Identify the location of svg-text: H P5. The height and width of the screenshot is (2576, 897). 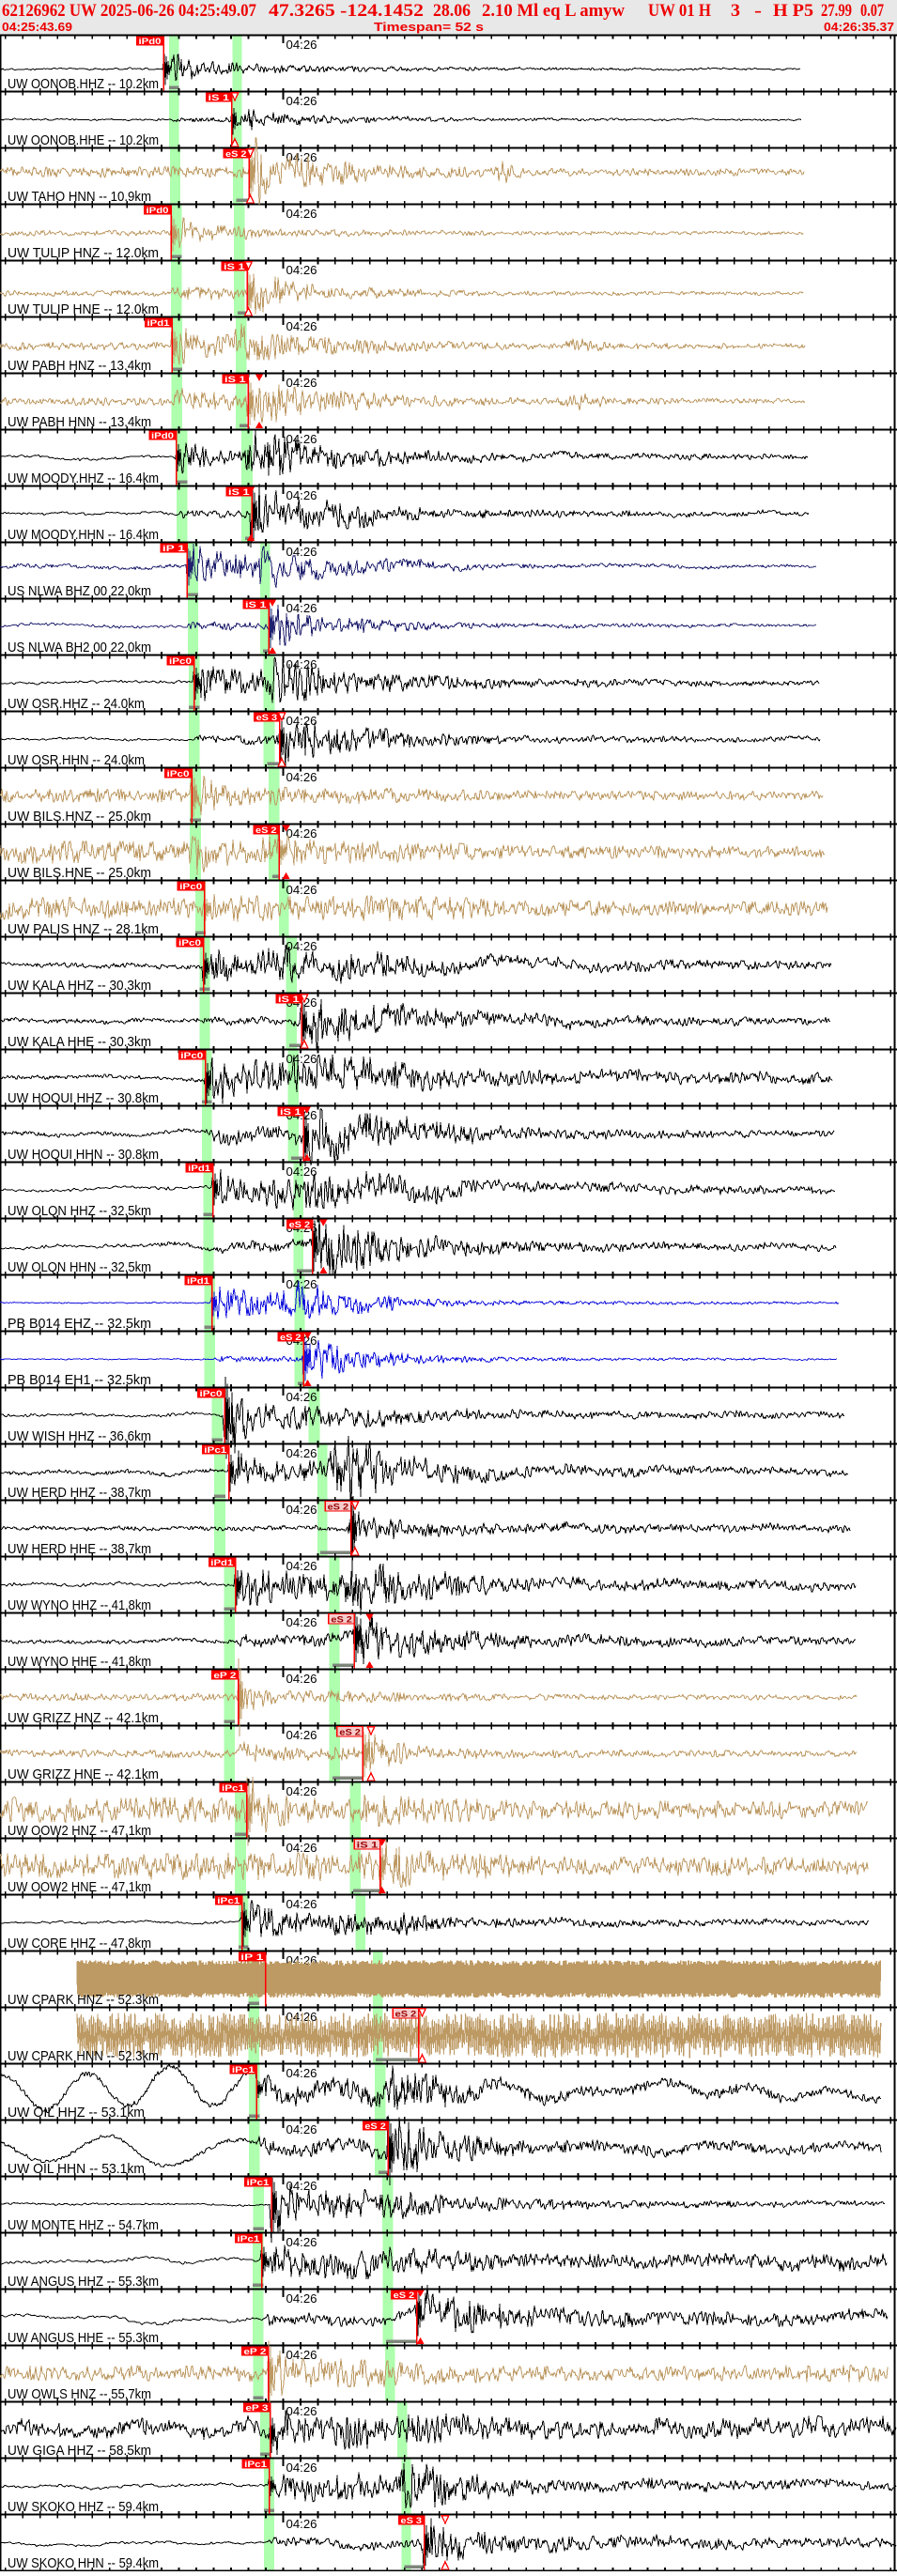
(793, 11).